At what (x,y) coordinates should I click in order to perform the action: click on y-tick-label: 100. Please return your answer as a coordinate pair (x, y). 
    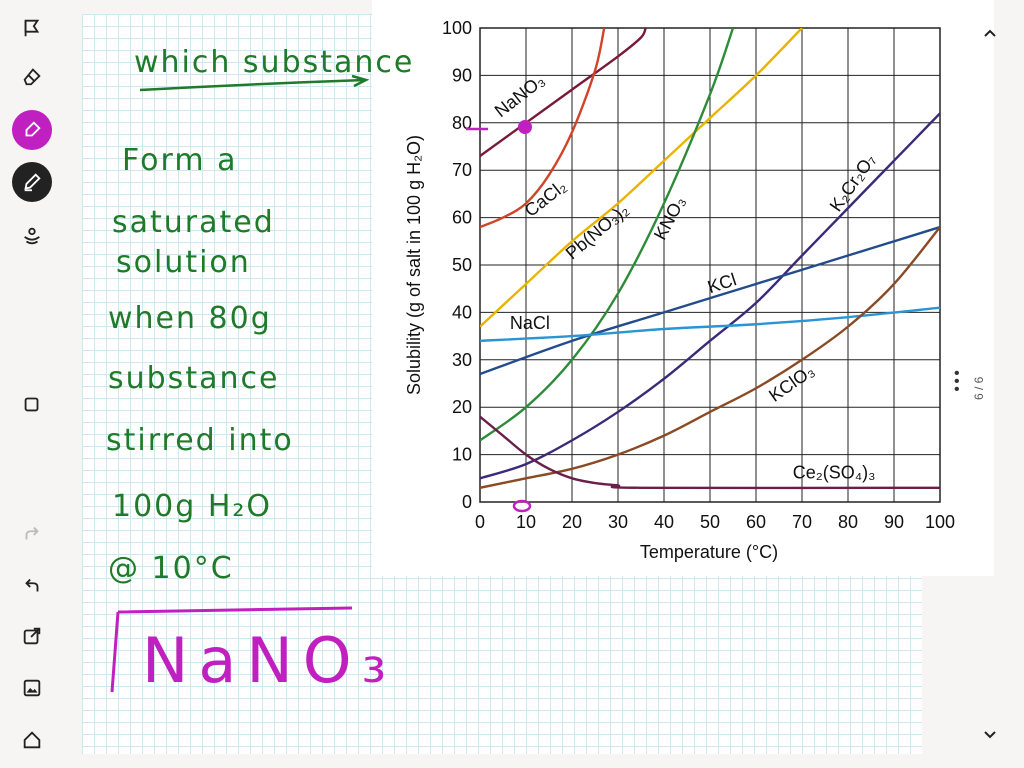
    Looking at the image, I should click on (457, 28).